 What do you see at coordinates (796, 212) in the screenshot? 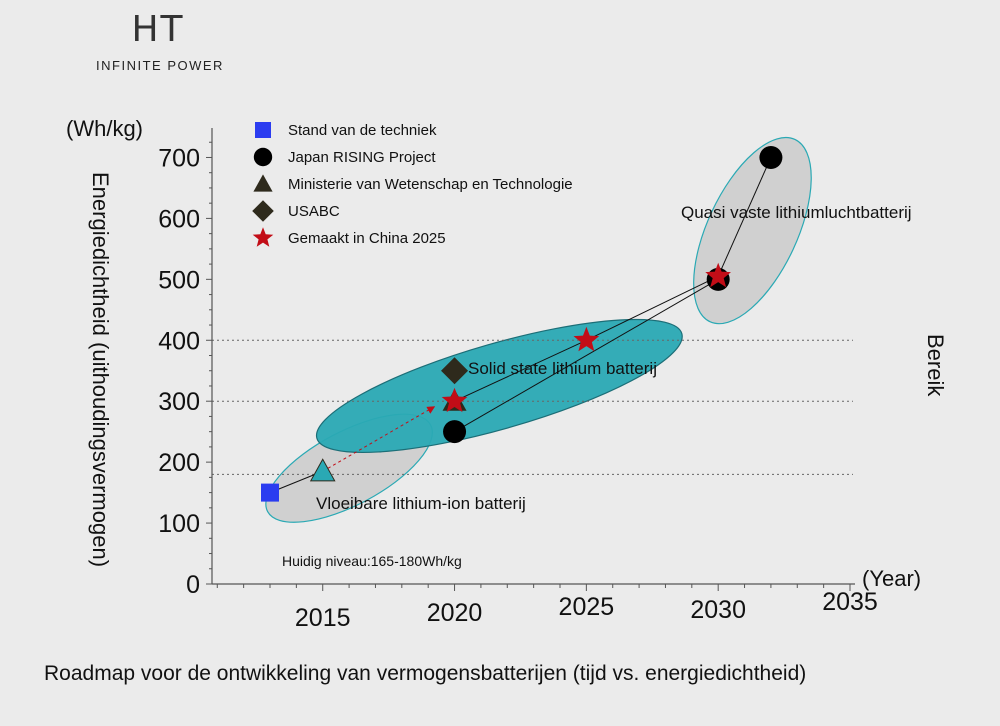
I see `quasi-solid-label: Quasi vaste lithiumluchtbatterij` at bounding box center [796, 212].